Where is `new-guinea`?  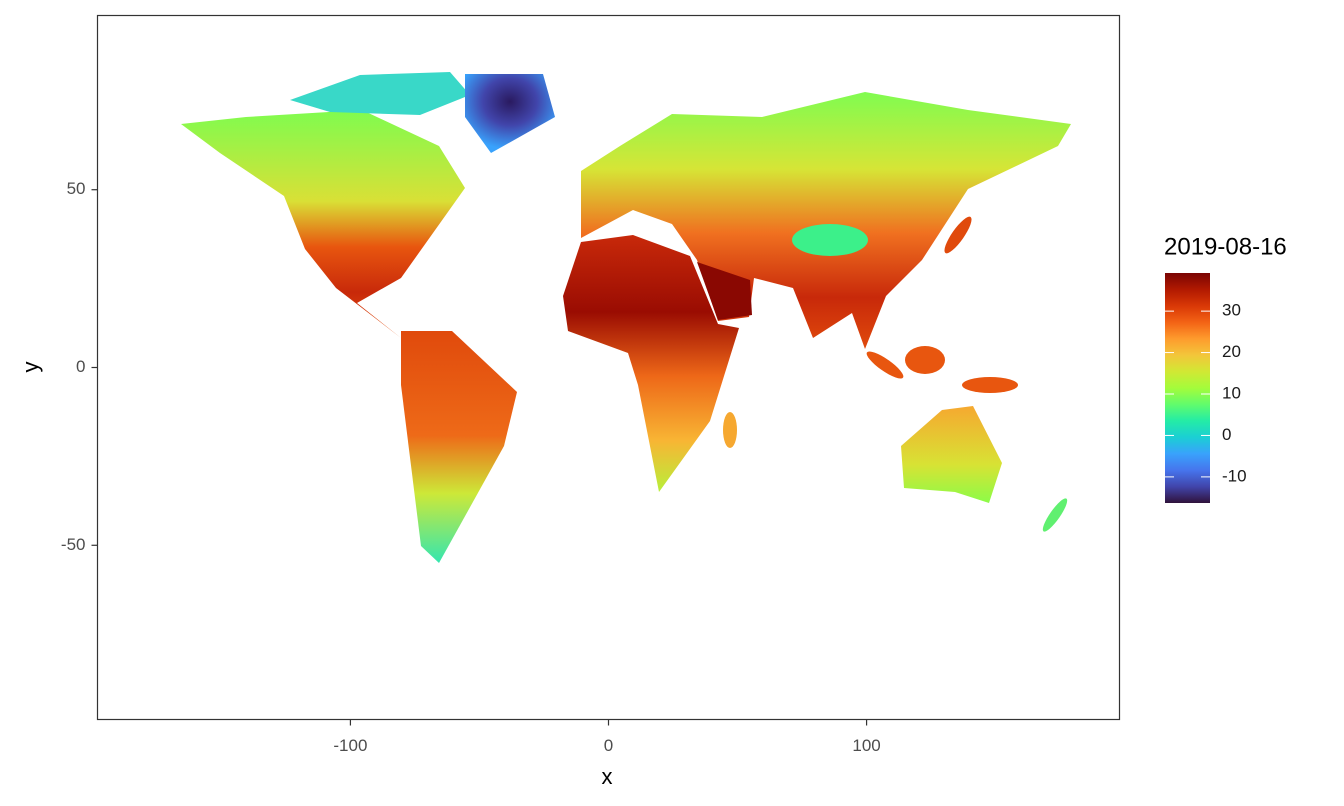 new-guinea is located at coordinates (990, 385).